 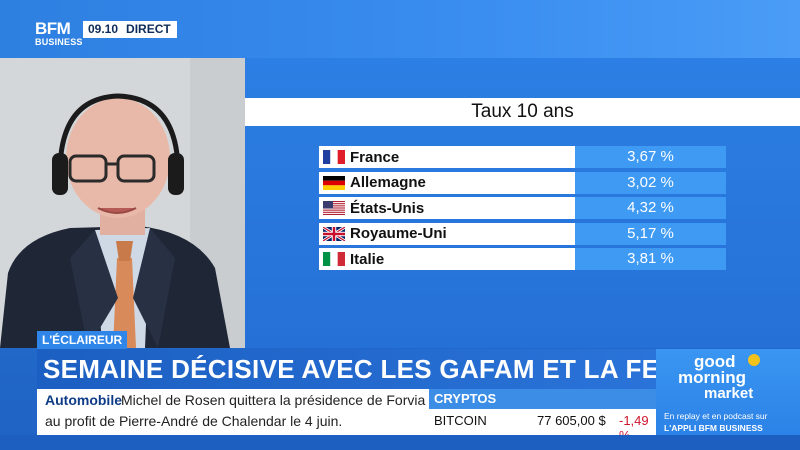 I want to click on rate-value: 3,81 %, so click(x=650, y=259).